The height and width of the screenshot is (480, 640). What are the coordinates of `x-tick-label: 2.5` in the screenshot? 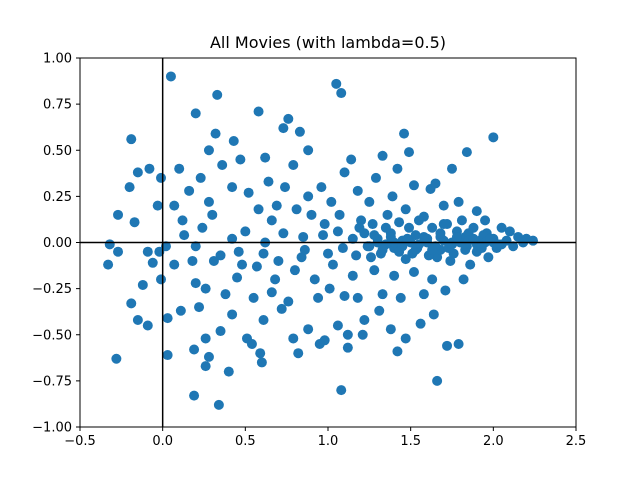 It's located at (576, 441).